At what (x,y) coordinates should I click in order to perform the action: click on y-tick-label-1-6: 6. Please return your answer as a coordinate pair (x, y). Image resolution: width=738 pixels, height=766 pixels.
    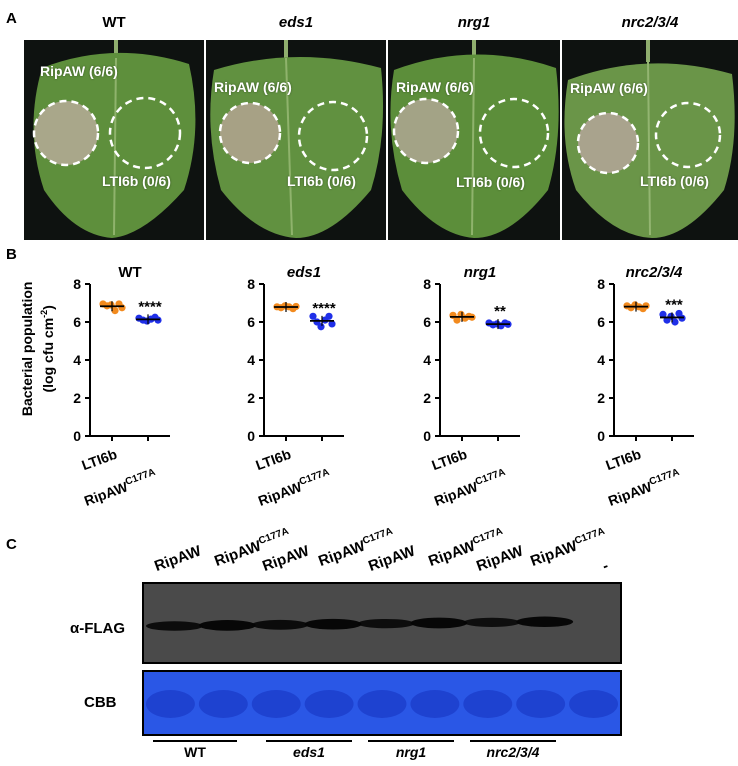
    Looking at the image, I should click on (251, 322).